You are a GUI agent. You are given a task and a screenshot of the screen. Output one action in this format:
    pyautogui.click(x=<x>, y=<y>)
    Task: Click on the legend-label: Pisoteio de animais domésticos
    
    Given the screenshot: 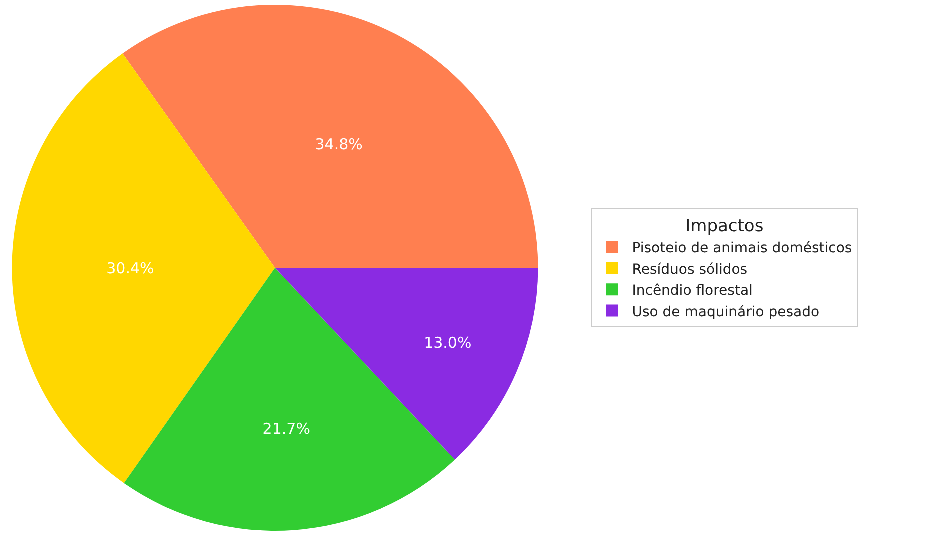 What is the action you would take?
    pyautogui.click(x=742, y=248)
    